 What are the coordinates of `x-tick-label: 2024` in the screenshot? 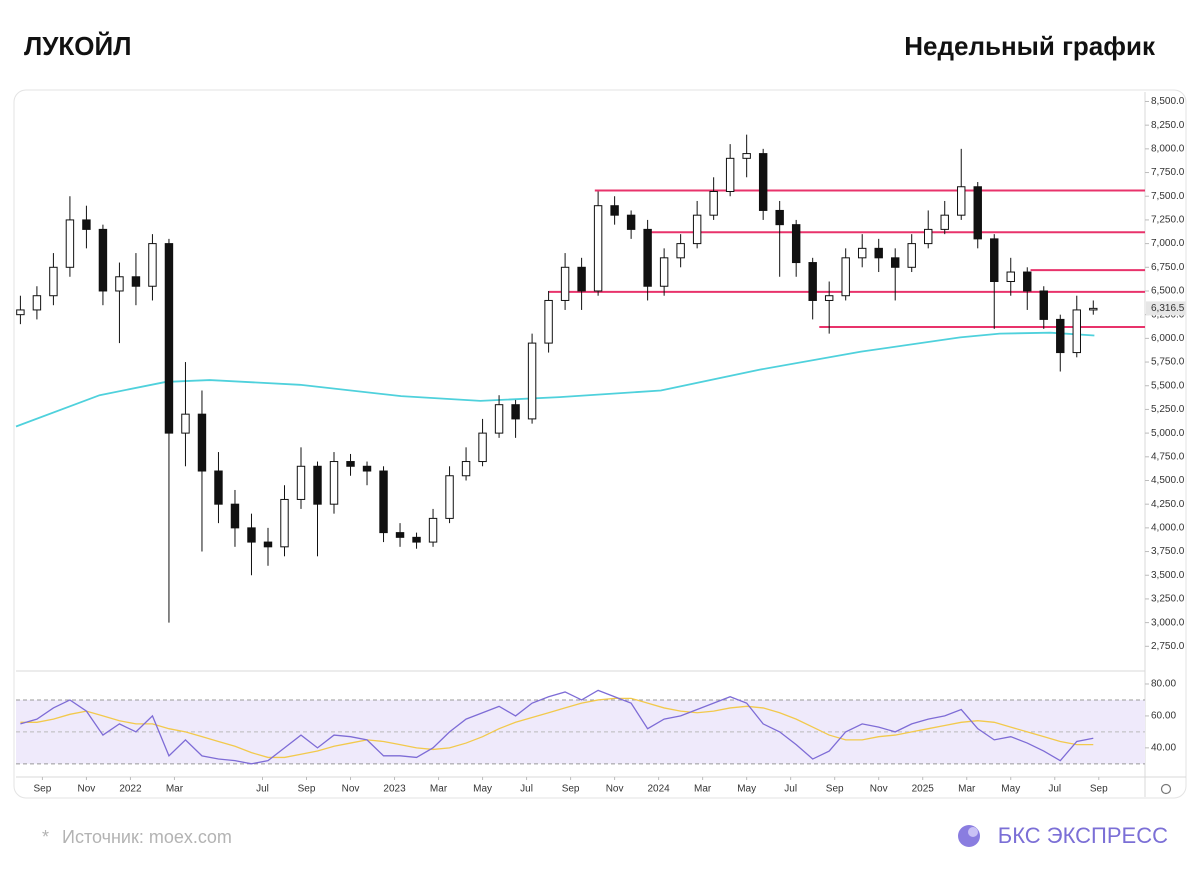 It's located at (659, 789).